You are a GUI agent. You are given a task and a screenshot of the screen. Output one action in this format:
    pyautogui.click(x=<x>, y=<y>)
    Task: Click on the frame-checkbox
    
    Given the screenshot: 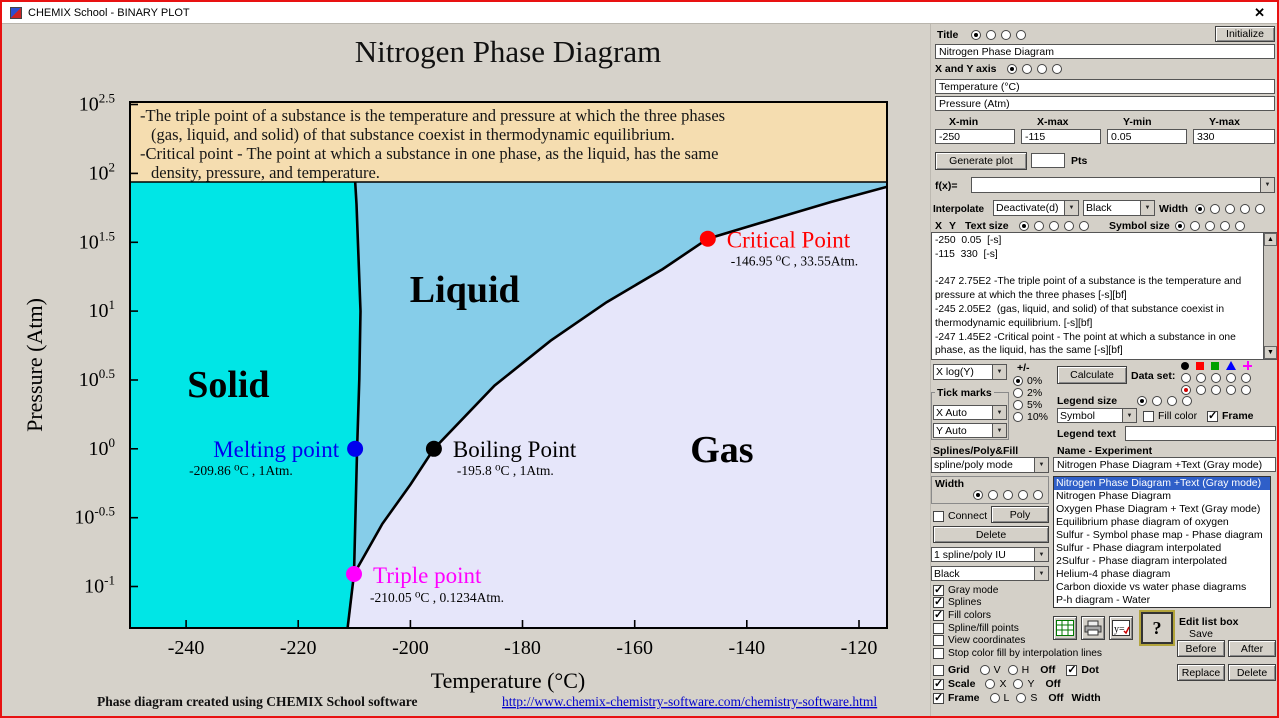 What is the action you would take?
    pyautogui.click(x=938, y=697)
    